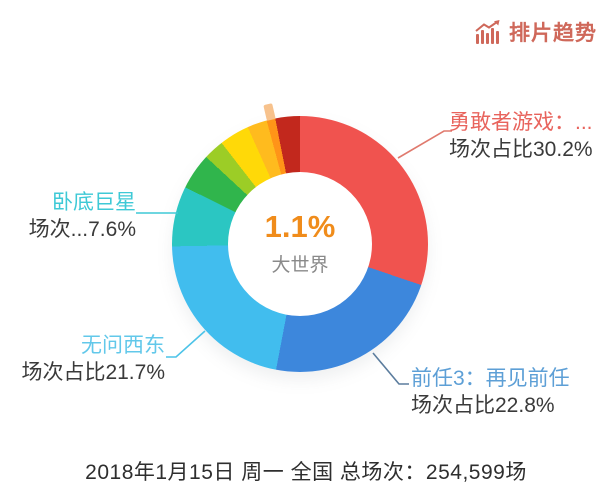  I want to click on leader-line-jumanji, so click(424, 144).